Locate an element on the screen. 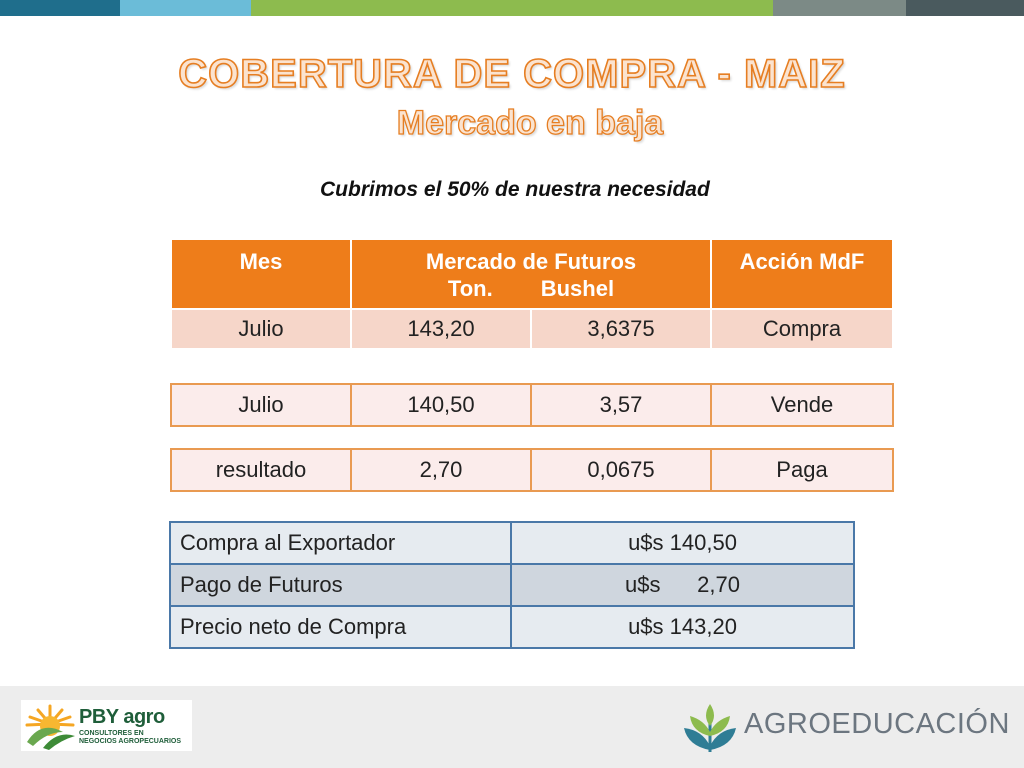 The image size is (1024, 768). cell-bushel: 3,57 is located at coordinates (621, 405).